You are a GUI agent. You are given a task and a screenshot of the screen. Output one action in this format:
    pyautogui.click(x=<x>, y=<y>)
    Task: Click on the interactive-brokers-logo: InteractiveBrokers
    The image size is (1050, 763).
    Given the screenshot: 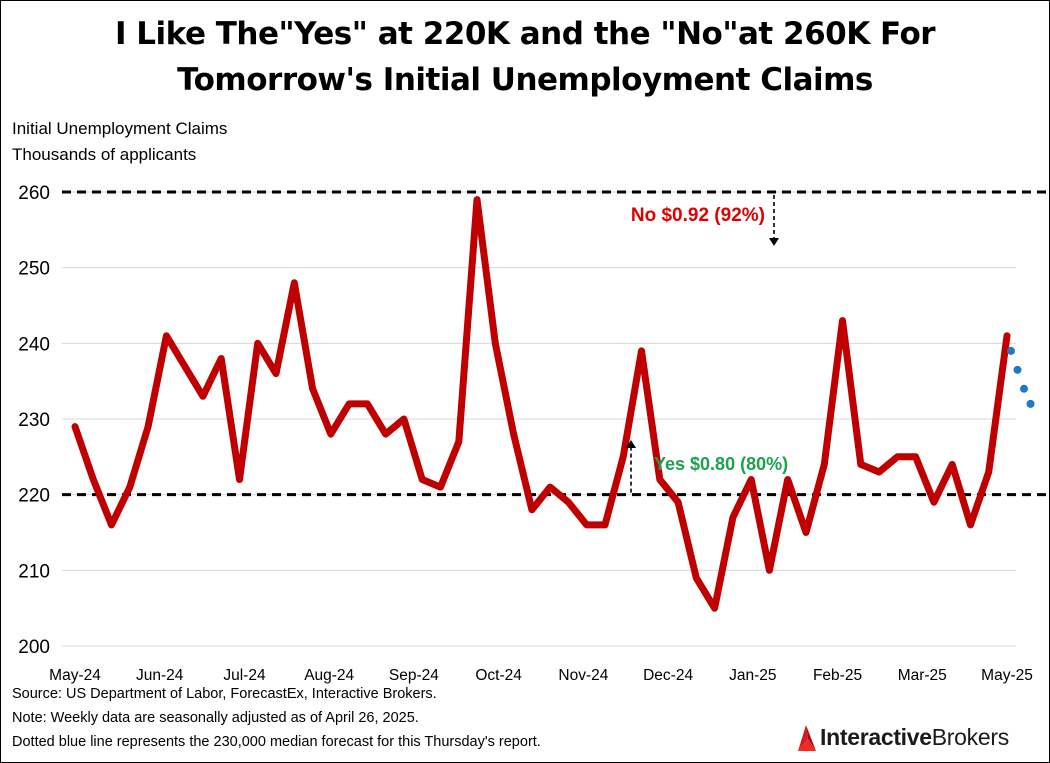 What is the action you would take?
    pyautogui.click(x=918, y=739)
    